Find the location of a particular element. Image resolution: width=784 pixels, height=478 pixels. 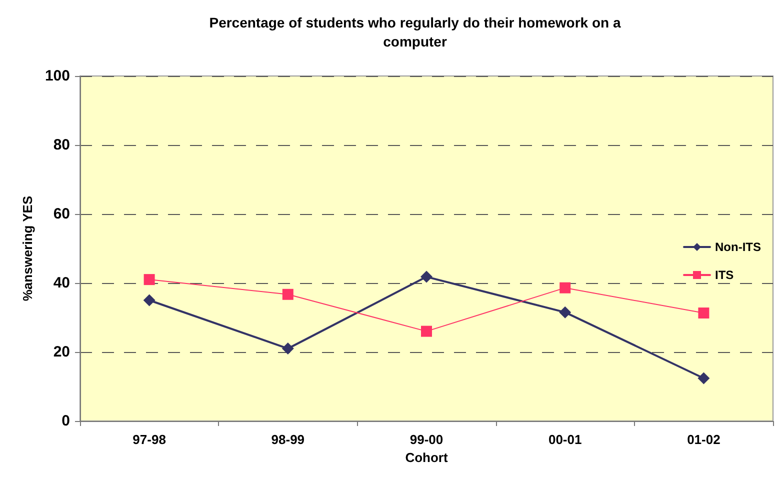

x-axis-title: Cohort is located at coordinates (426, 457).